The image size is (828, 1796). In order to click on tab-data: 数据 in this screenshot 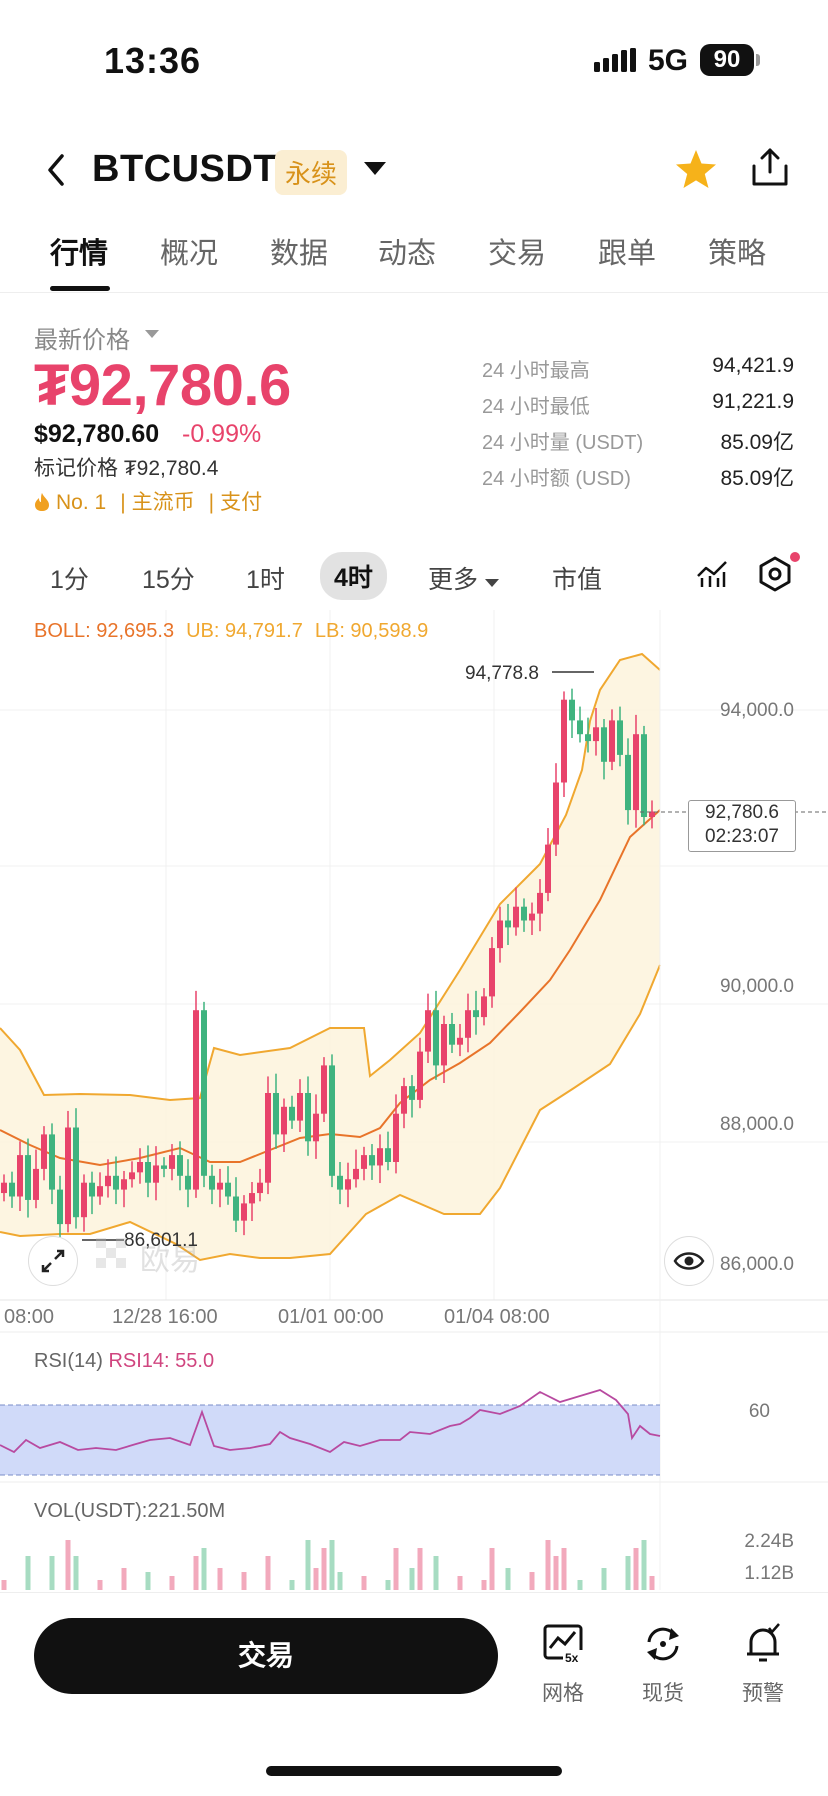, I will do `click(299, 254)`.